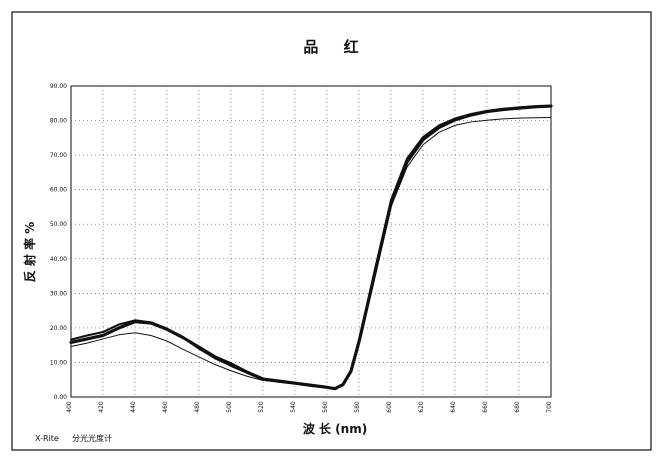 This screenshot has height=467, width=663. Describe the element at coordinates (229, 407) in the screenshot. I see `x-tick-label: 500` at that location.